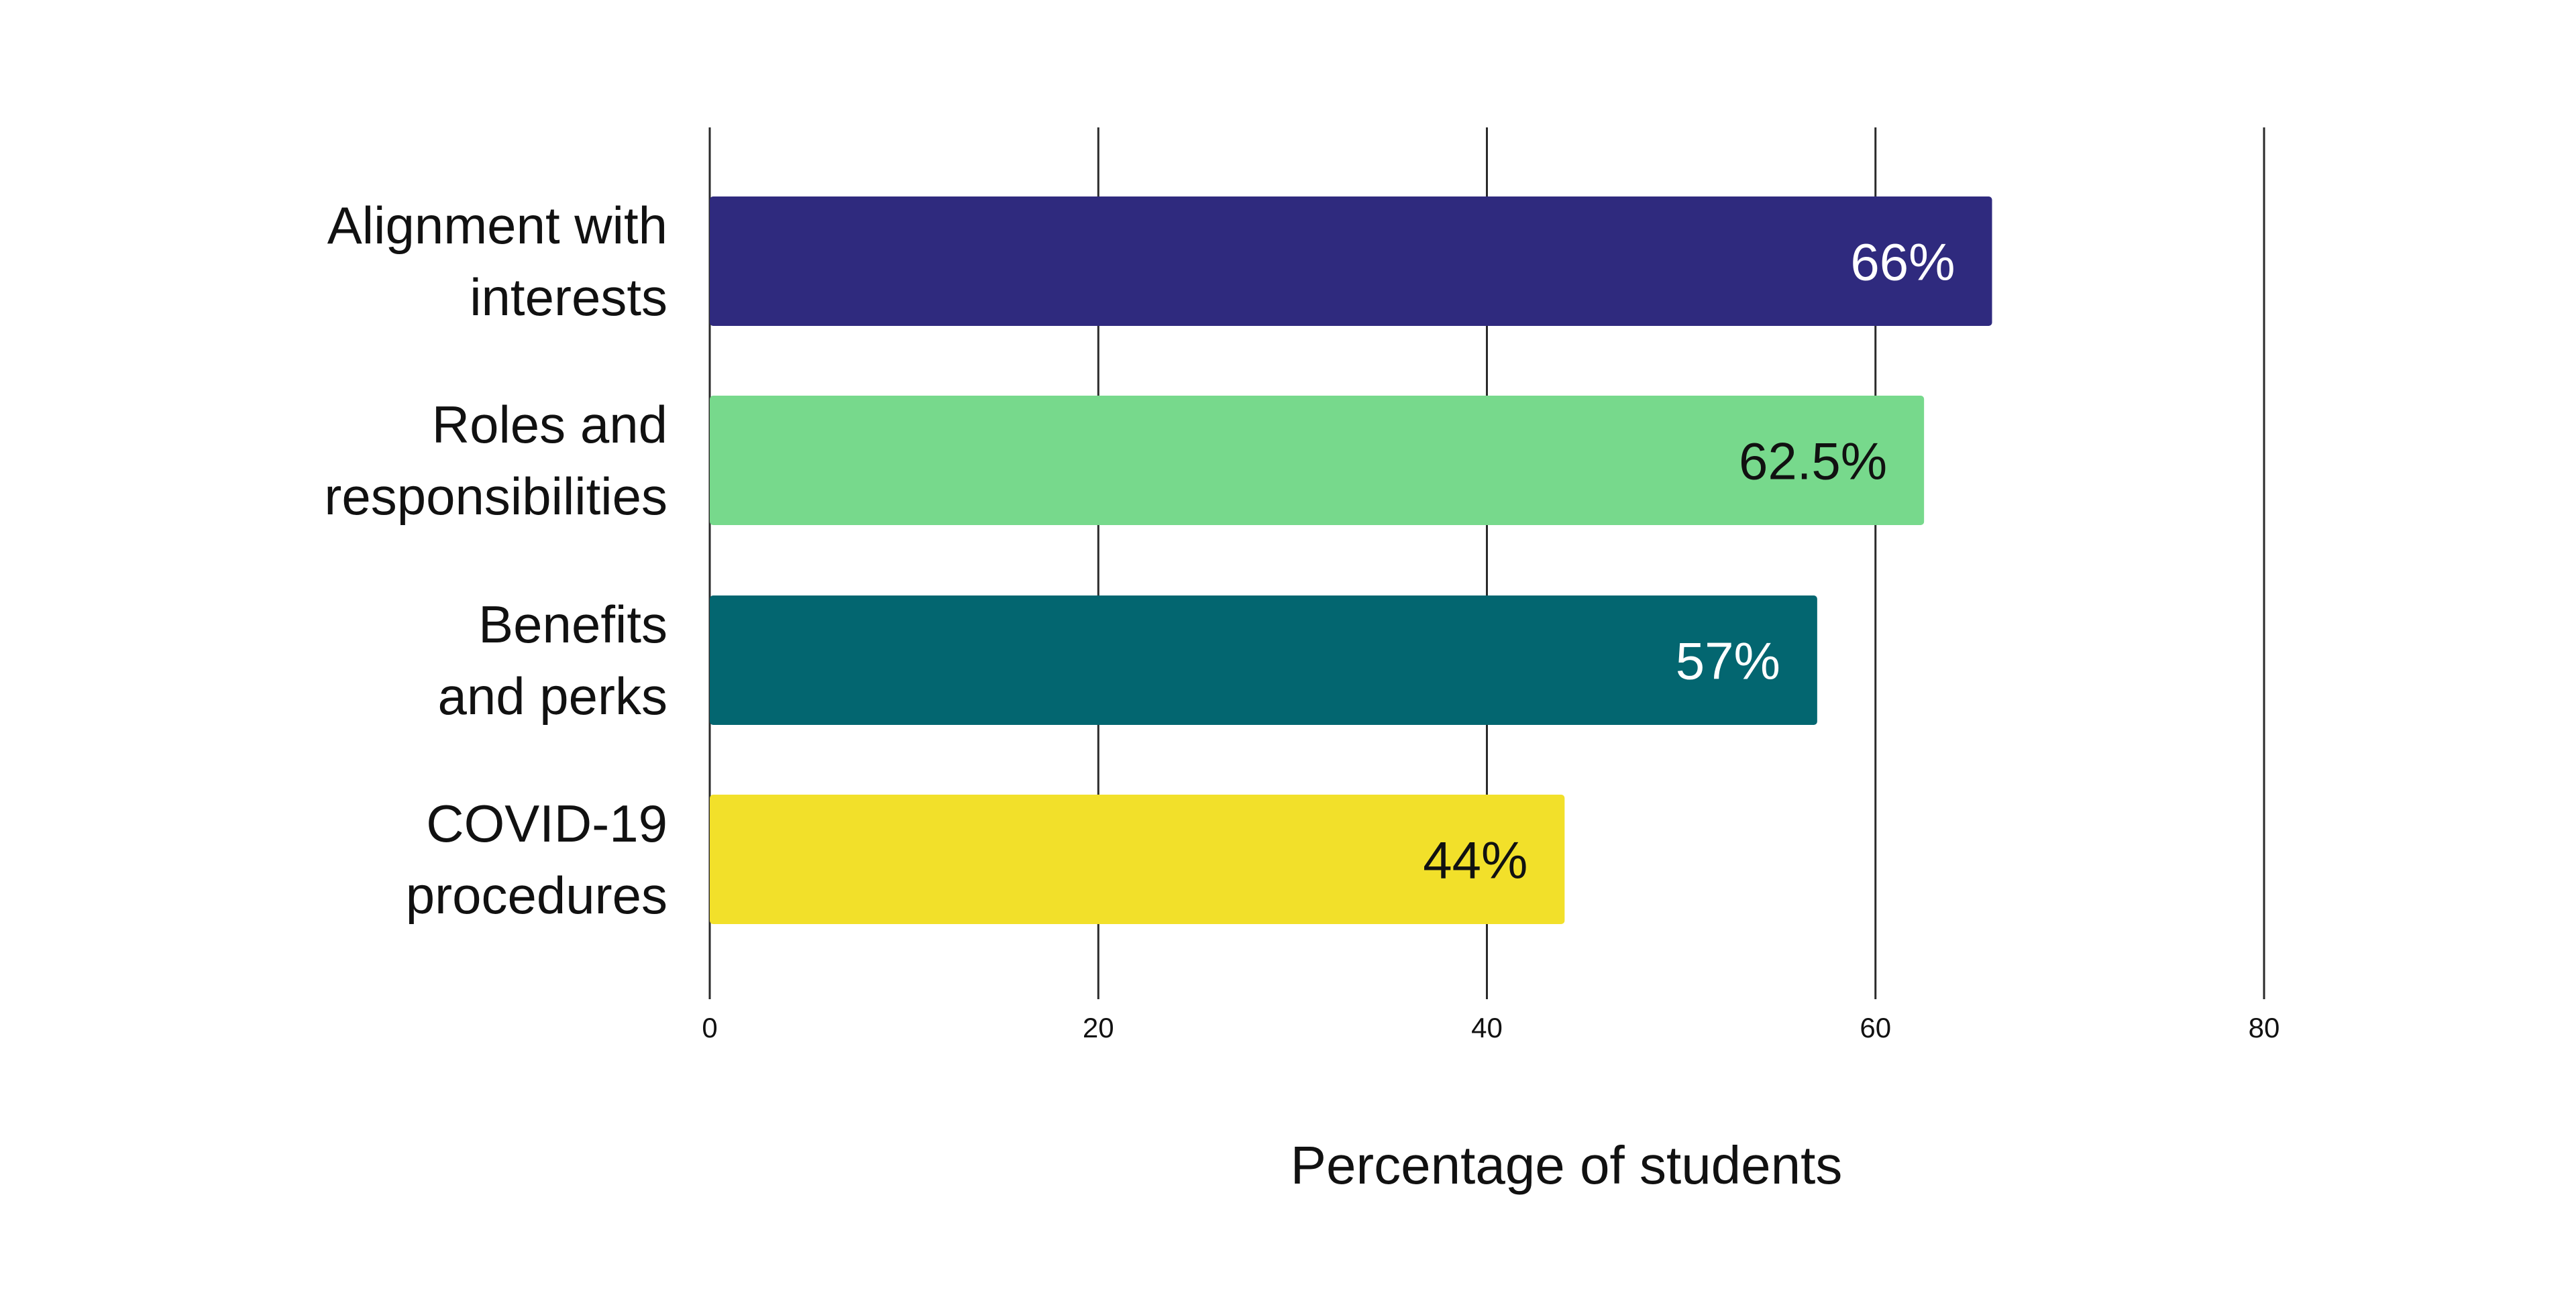 The height and width of the screenshot is (1309, 2576). Describe the element at coordinates (495, 497) in the screenshot. I see `category-label-line: responsibilities` at that location.